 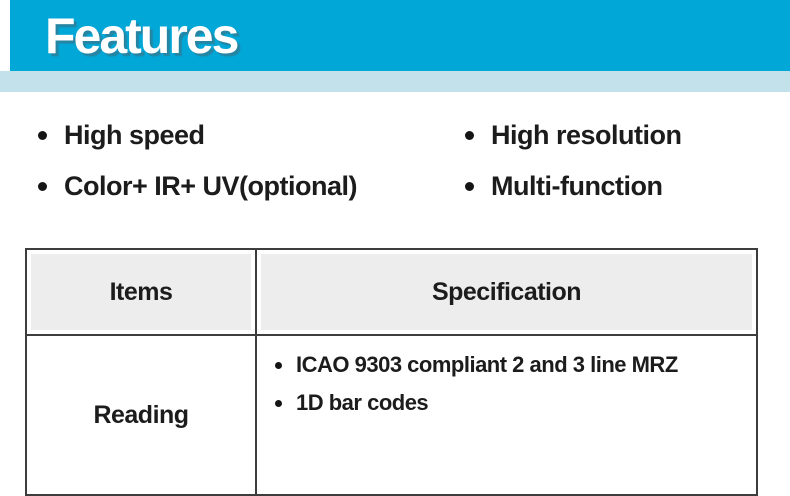 I want to click on feature-item: Multi-function, so click(x=573, y=186).